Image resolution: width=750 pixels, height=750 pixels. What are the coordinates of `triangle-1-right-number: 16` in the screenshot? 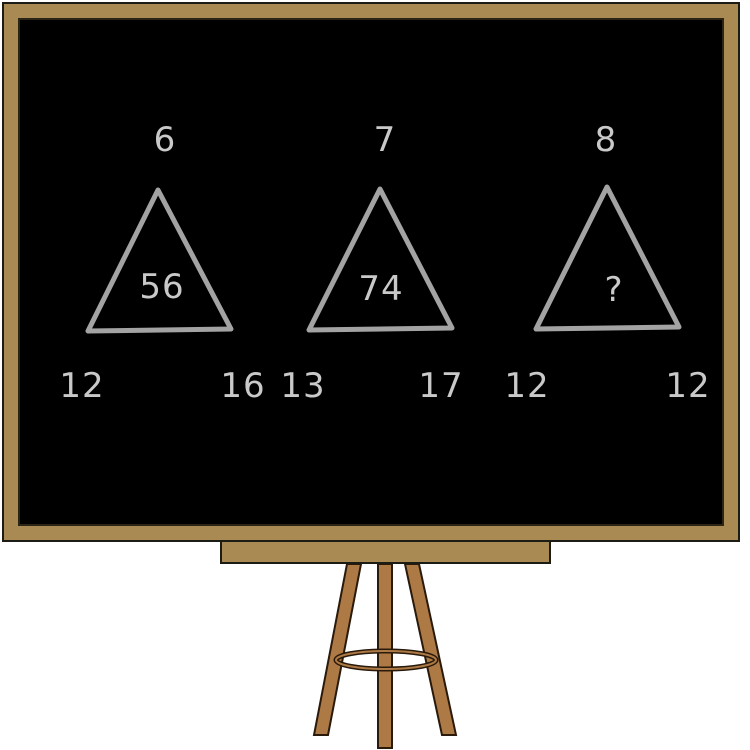 It's located at (243, 386).